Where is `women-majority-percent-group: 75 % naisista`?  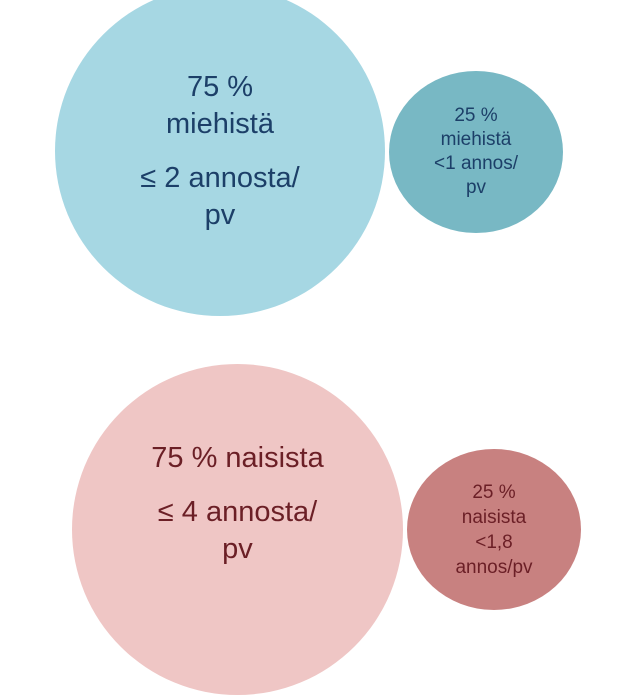
women-majority-percent-group: 75 % naisista is located at coordinates (237, 457).